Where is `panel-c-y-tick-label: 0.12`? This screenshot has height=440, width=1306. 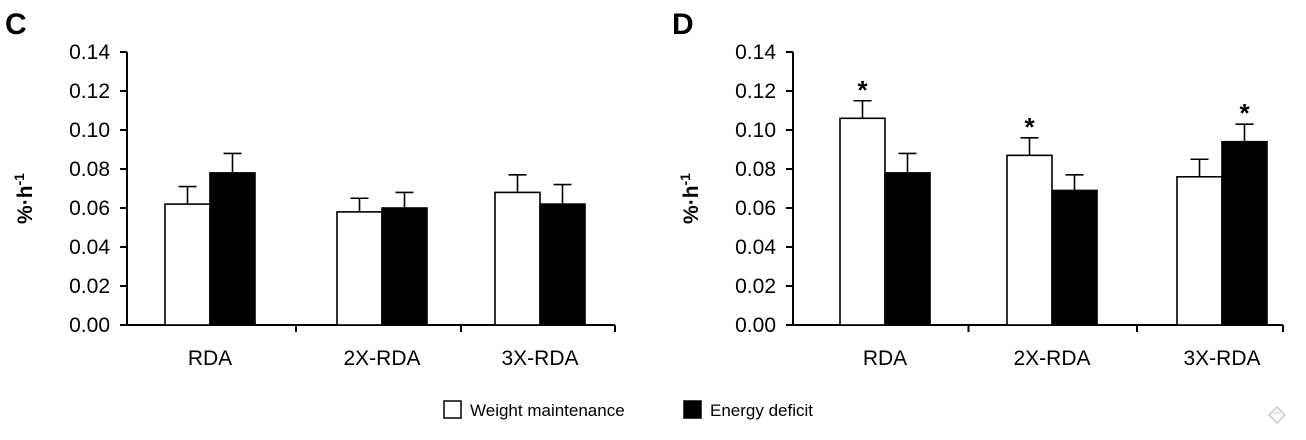 panel-c-y-tick-label: 0.12 is located at coordinates (89, 91).